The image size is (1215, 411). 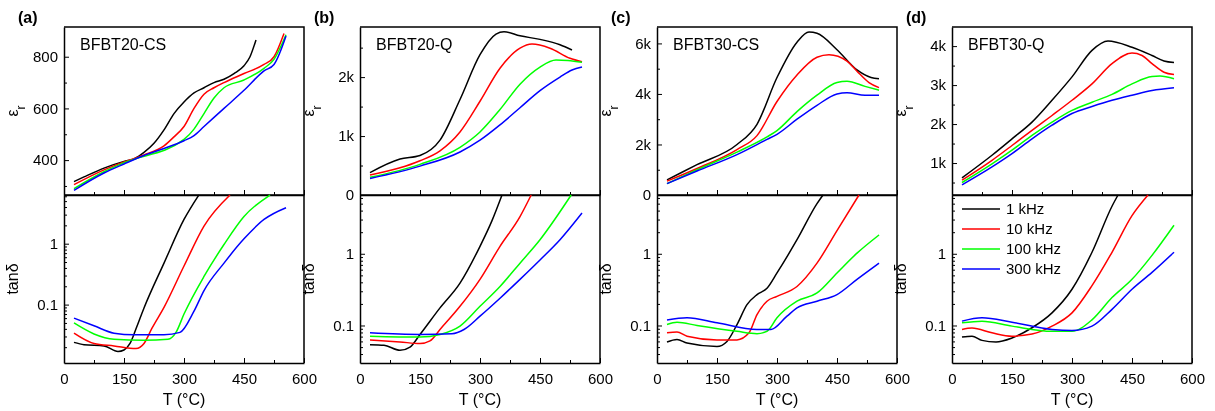 What do you see at coordinates (916, 17) in the screenshot?
I see `chart-title: (d)` at bounding box center [916, 17].